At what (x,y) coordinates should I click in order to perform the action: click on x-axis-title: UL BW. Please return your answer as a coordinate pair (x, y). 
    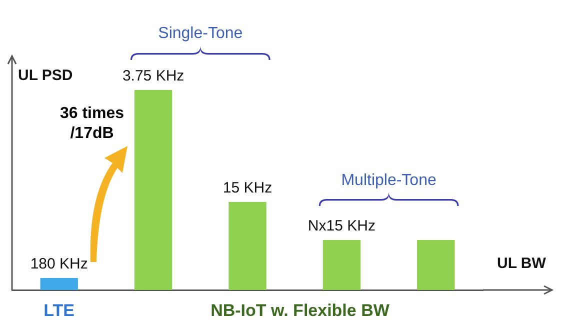
    Looking at the image, I should click on (522, 263).